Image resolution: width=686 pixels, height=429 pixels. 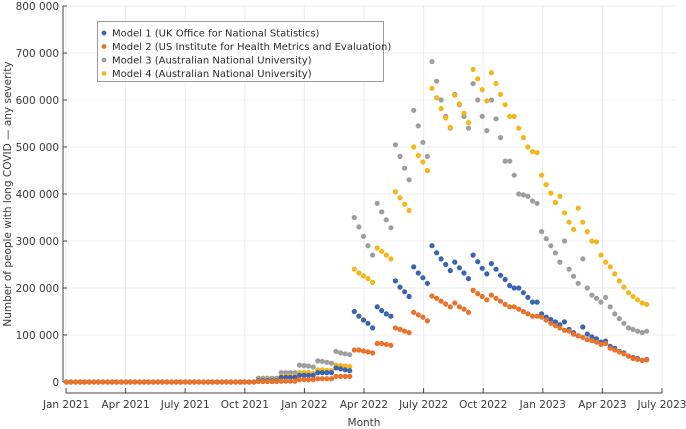 What do you see at coordinates (483, 405) in the screenshot?
I see `x-tick-label: Oct 2022` at bounding box center [483, 405].